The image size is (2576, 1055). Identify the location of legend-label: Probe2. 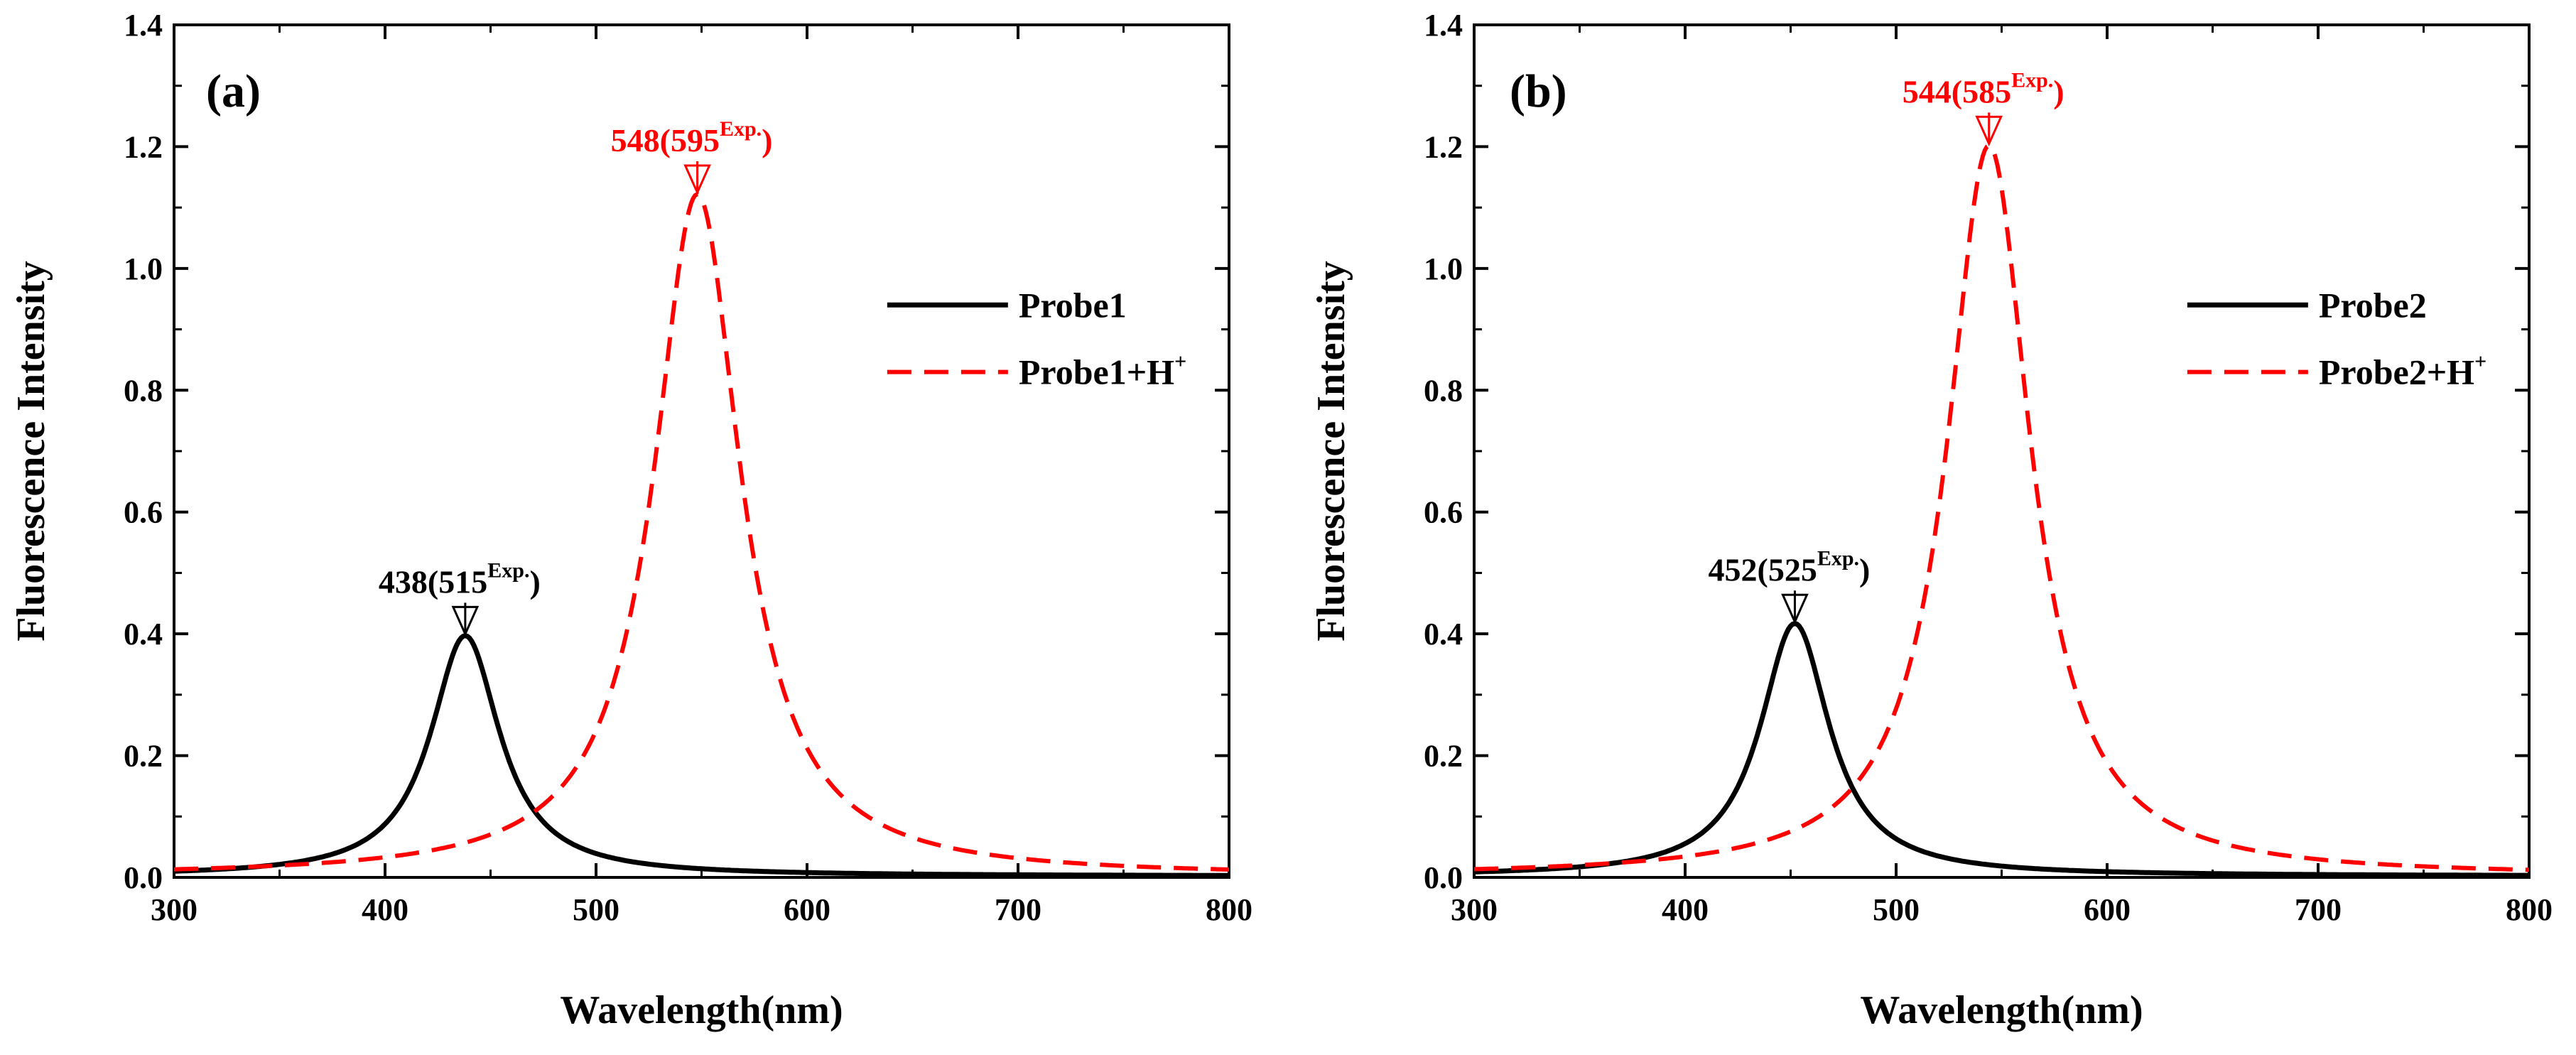
(2373, 305).